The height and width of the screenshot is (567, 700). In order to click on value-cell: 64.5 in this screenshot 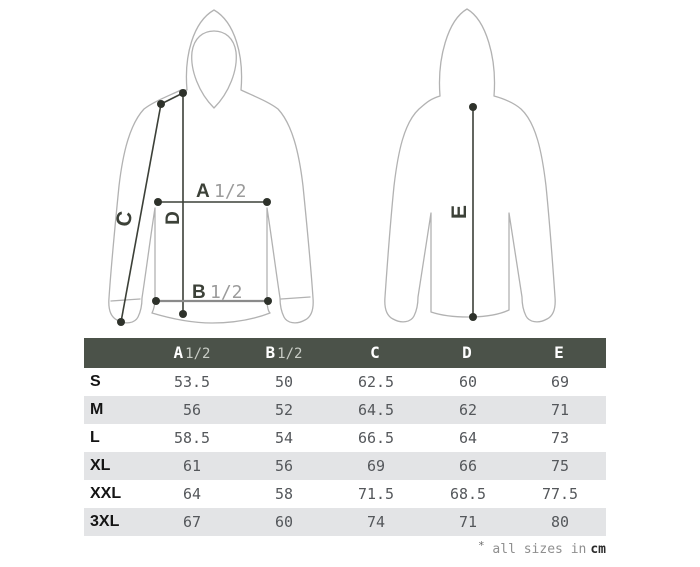, I will do `click(376, 410)`.